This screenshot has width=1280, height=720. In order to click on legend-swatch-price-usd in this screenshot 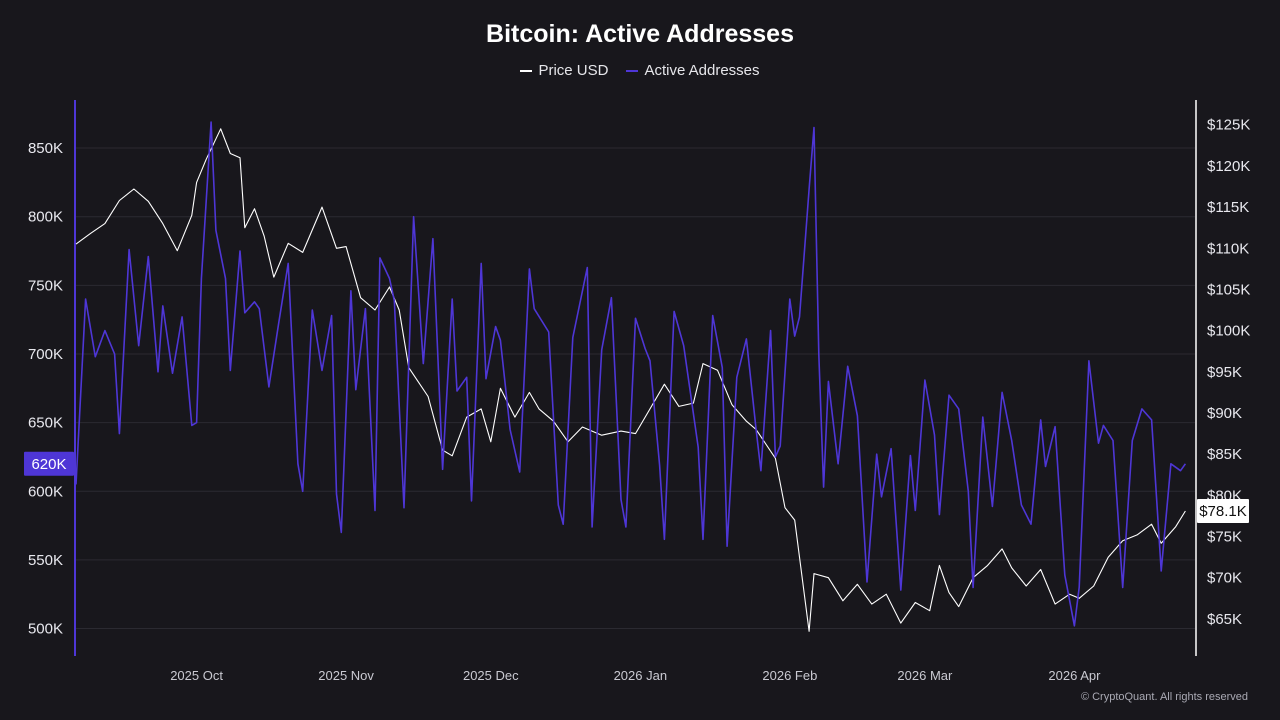, I will do `click(526, 70)`.